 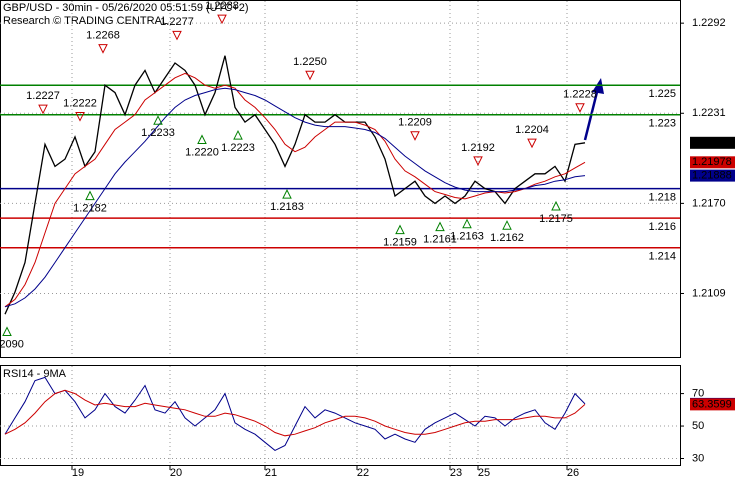 I want to click on level-label: 1.214, so click(x=662, y=257).